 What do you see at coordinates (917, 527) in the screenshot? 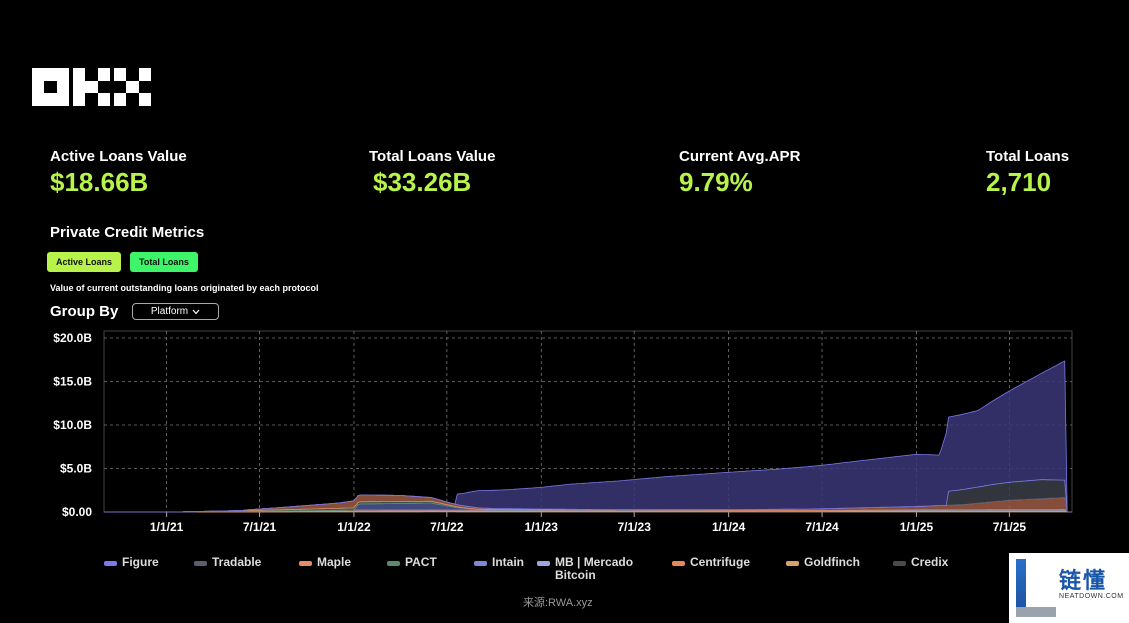
I see `x-tick-label: 1/1/25` at bounding box center [917, 527].